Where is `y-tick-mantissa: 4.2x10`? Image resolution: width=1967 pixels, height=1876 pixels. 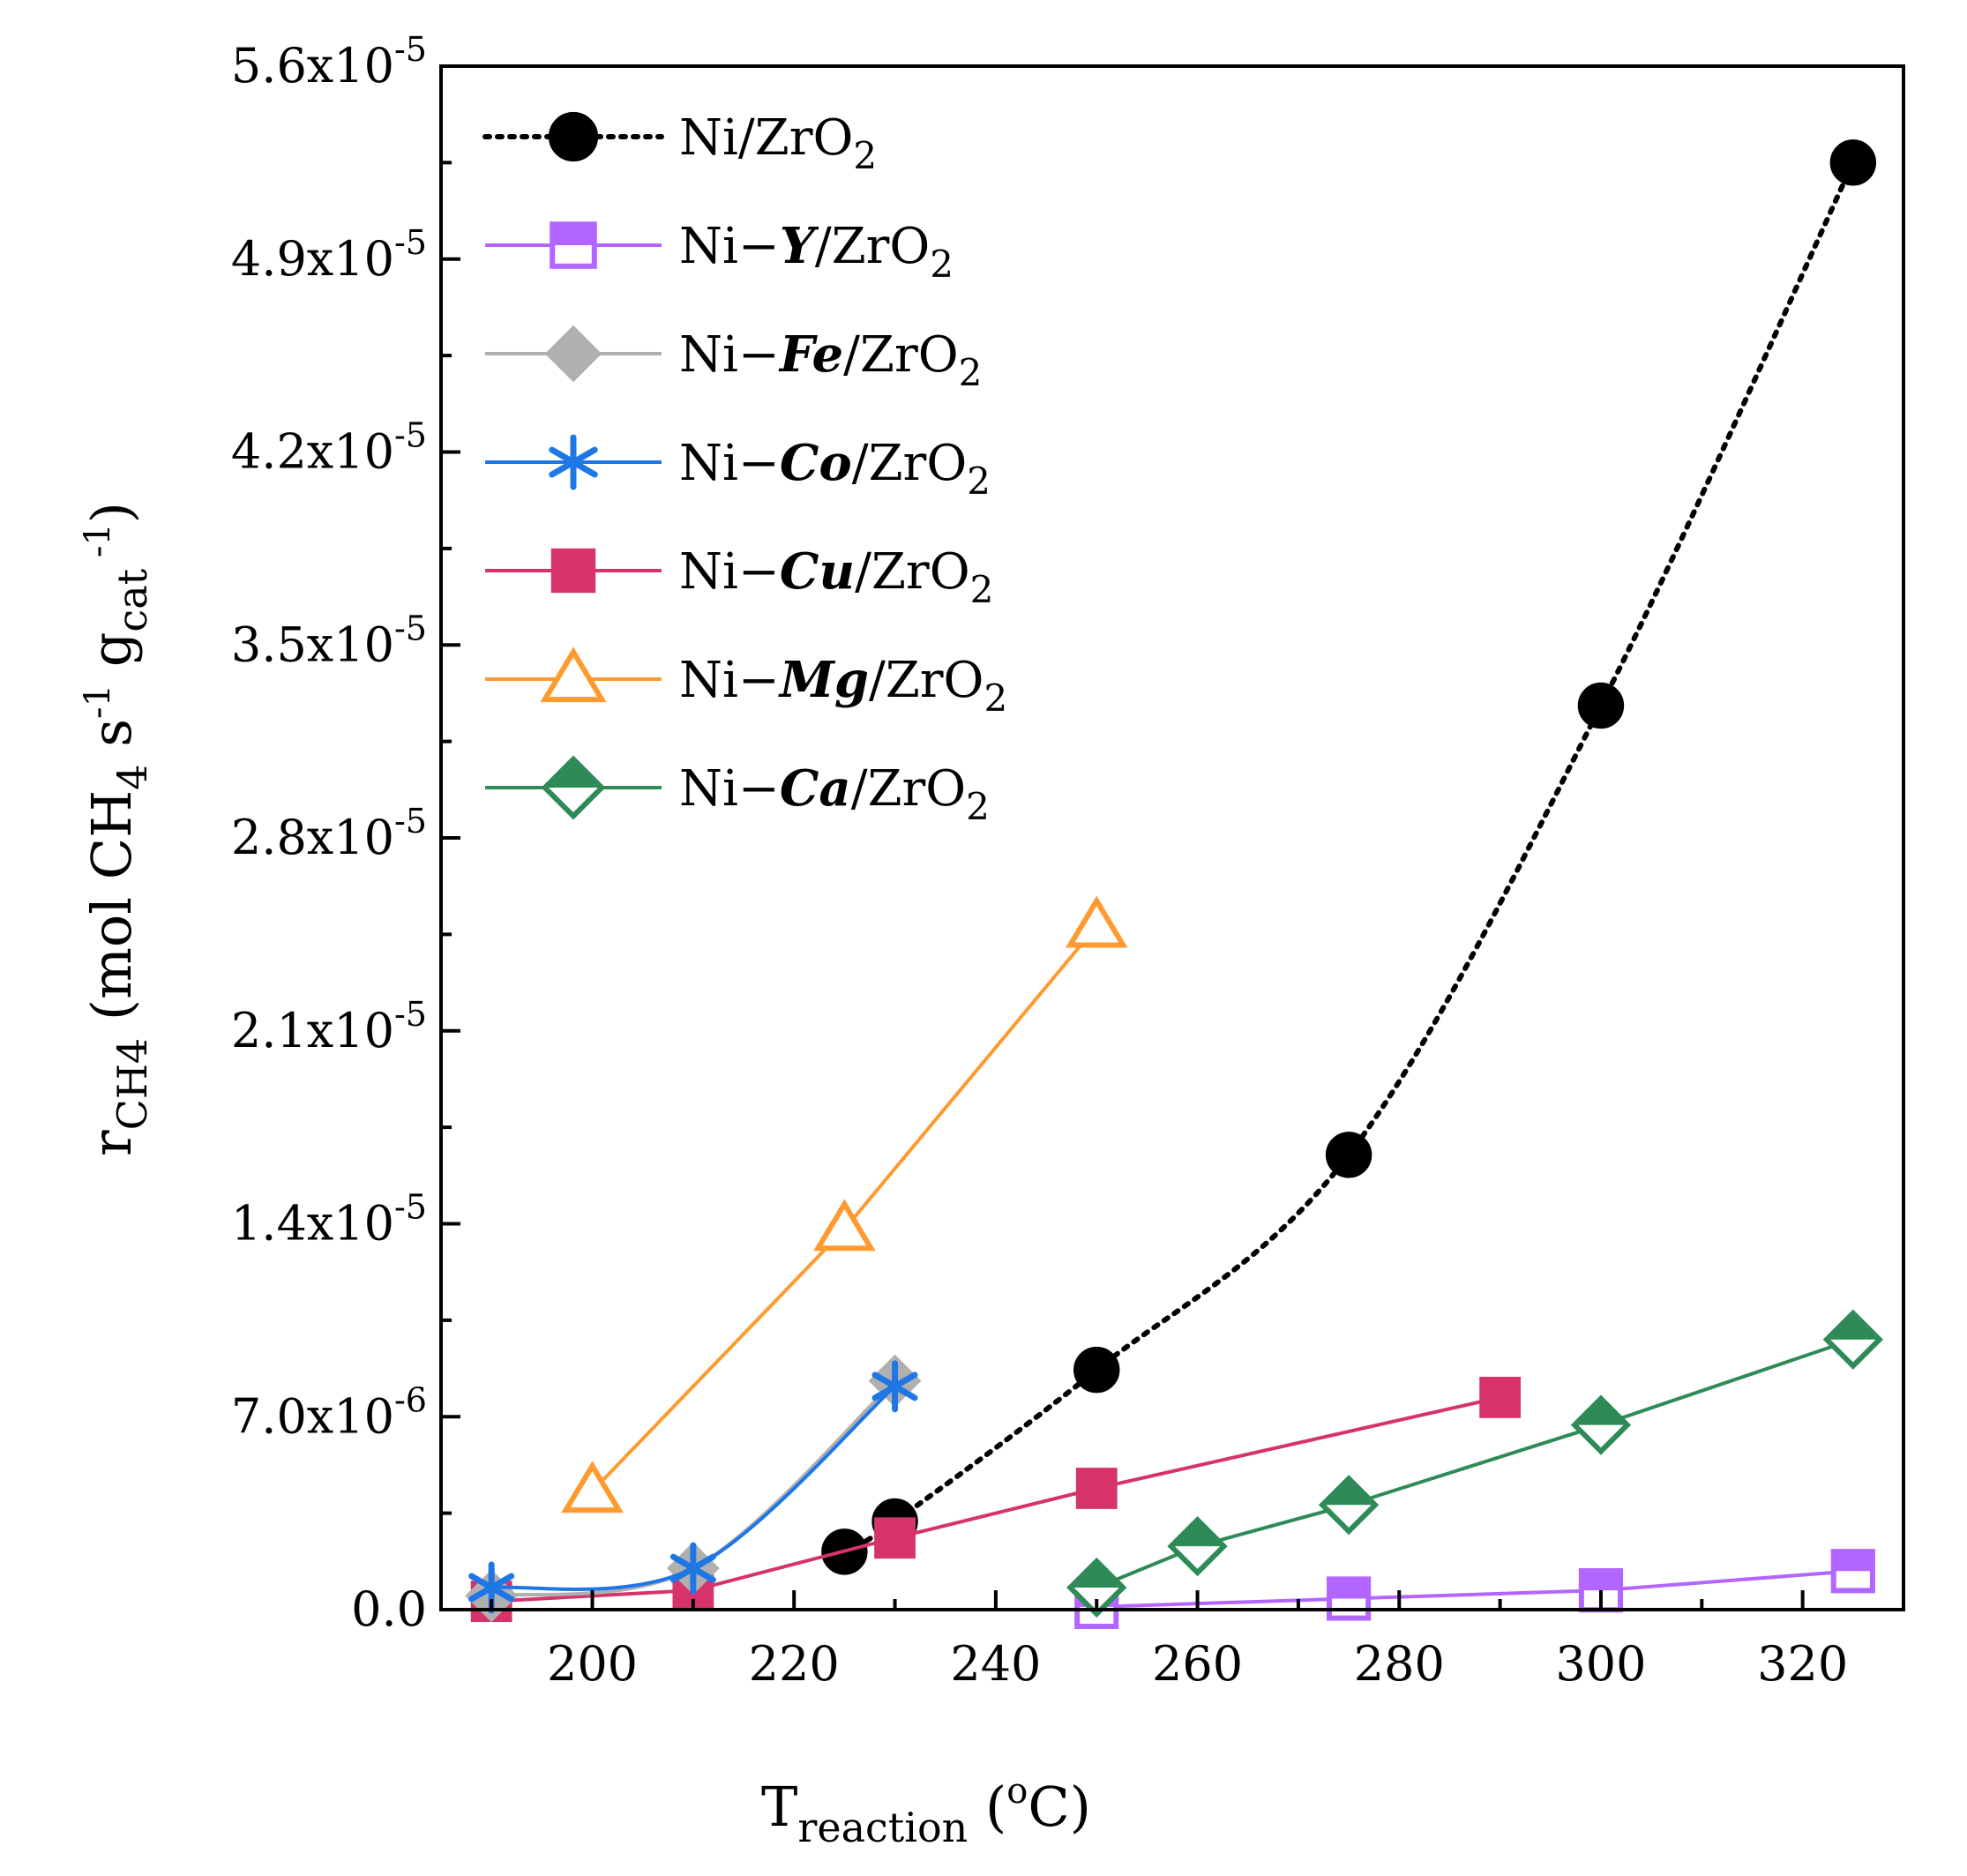
y-tick-mantissa: 4.2x10 is located at coordinates (312, 452).